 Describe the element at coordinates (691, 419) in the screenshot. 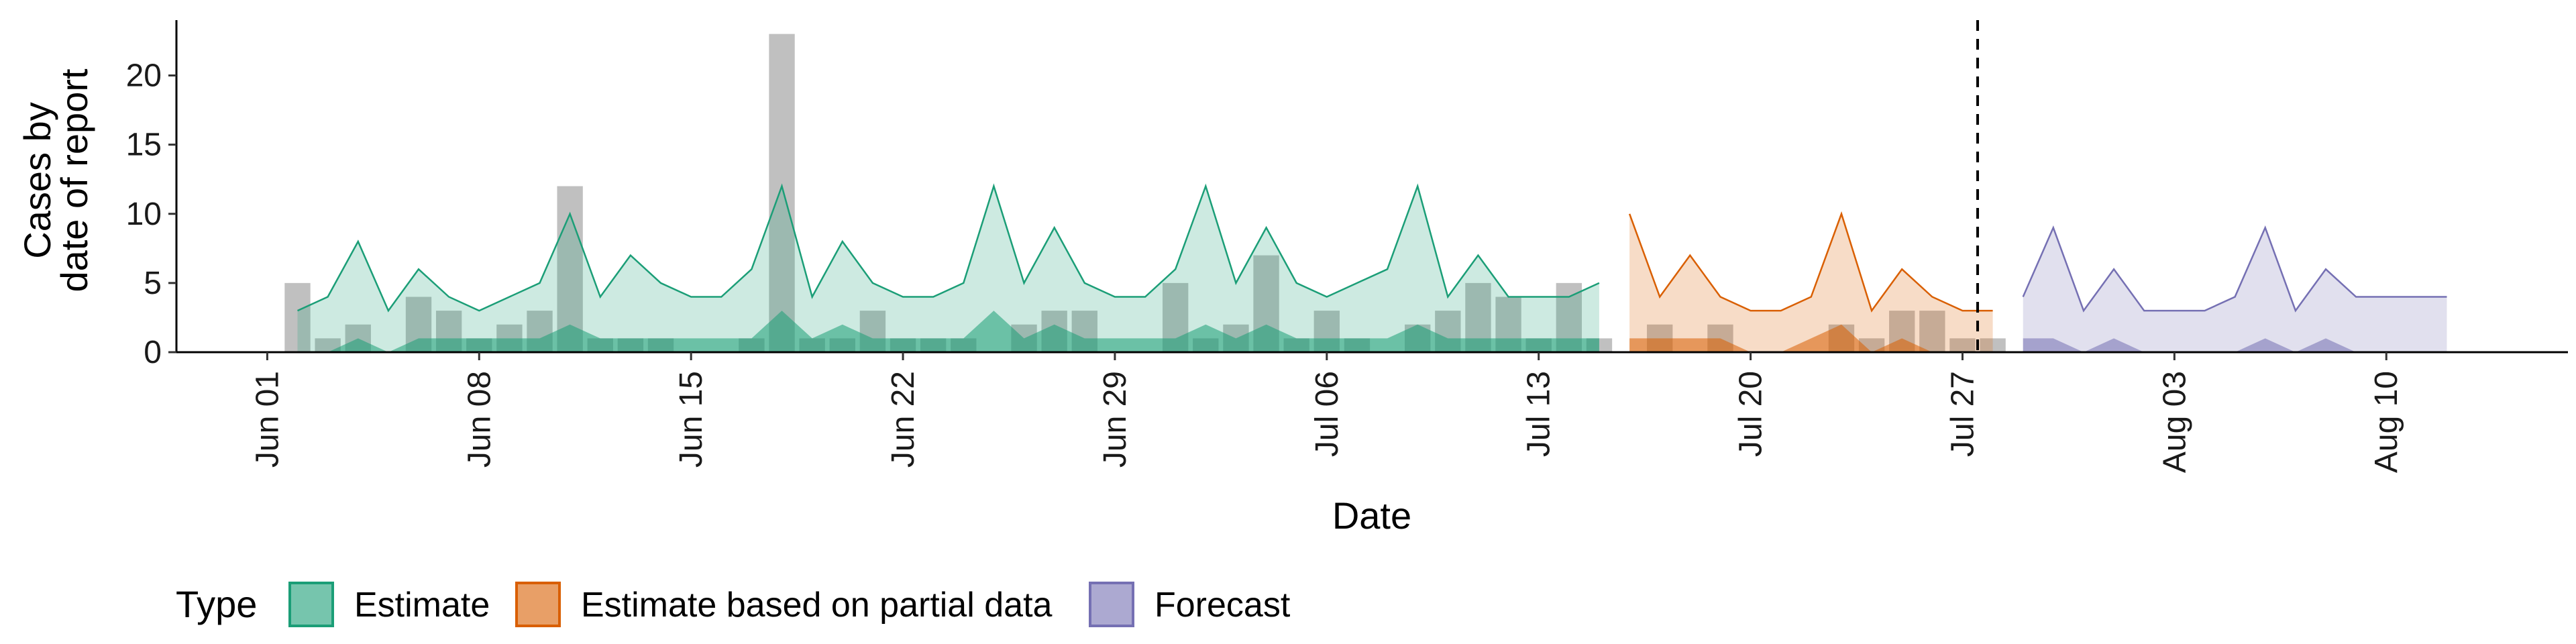

I see `x-tick-label: Jun 15` at that location.